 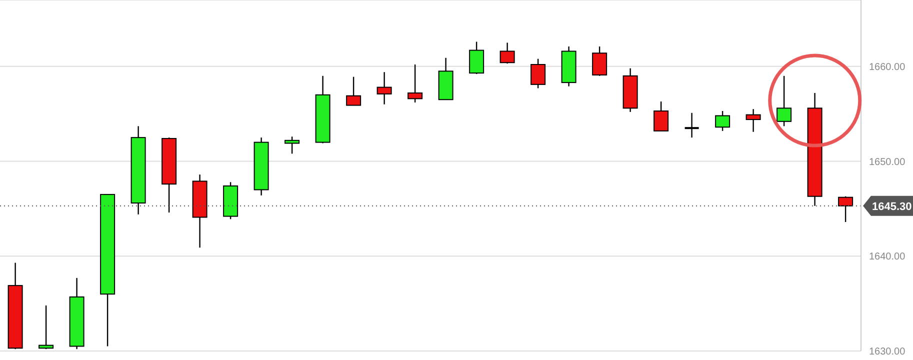 I want to click on price-tag: 1645.30, so click(x=888, y=206).